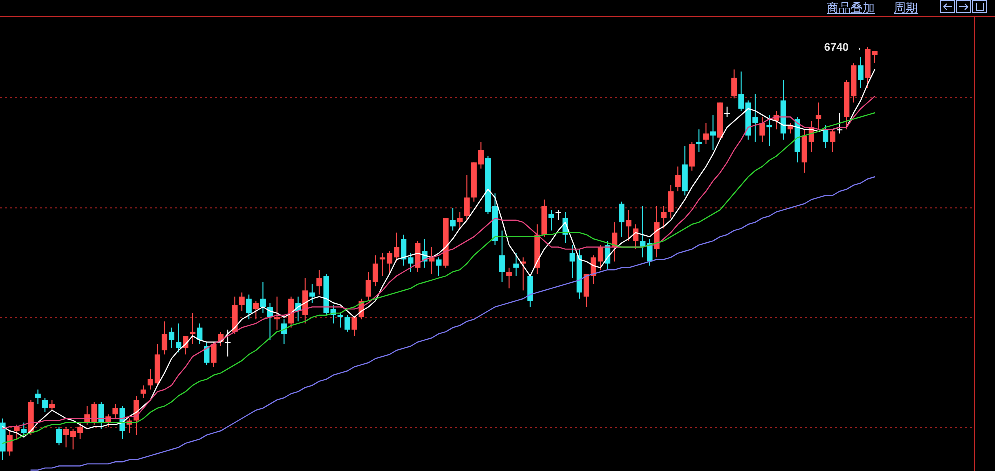  I want to click on text: 周期, so click(906, 8).